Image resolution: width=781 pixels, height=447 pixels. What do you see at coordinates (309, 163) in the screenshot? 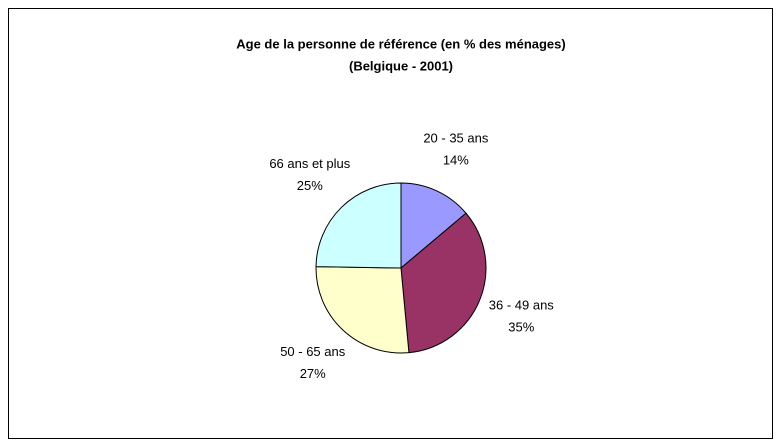
I see `slice-label: 66 ans et plus` at bounding box center [309, 163].